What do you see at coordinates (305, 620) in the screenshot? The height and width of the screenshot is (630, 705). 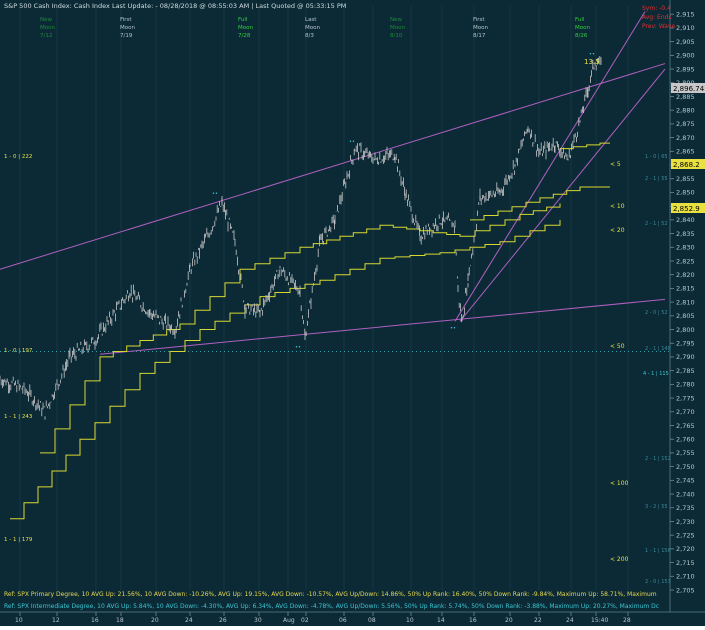 I see `x-tick-label: 02` at bounding box center [305, 620].